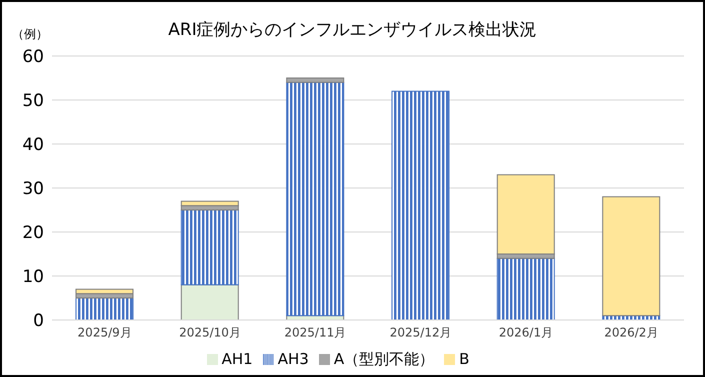 Image resolution: width=705 pixels, height=377 pixels. I want to click on x-tick-label: 2026/2月, so click(631, 333).